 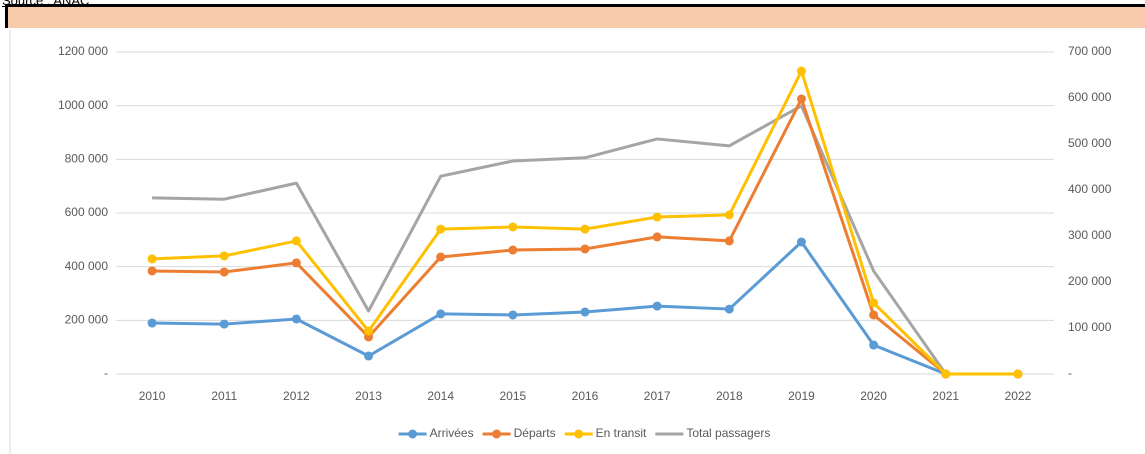 What do you see at coordinates (87, 320) in the screenshot?
I see `y-tick-label: 200 000` at bounding box center [87, 320].